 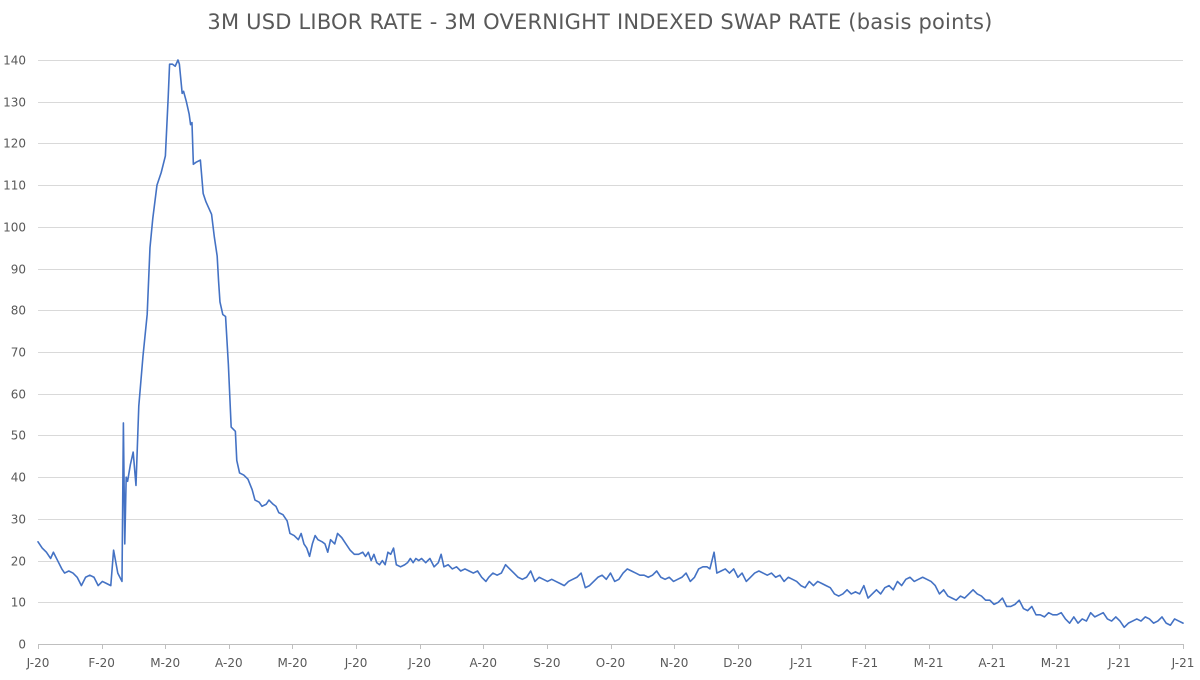 What do you see at coordinates (18, 395) in the screenshot?
I see `y-tick-label: 60` at bounding box center [18, 395].